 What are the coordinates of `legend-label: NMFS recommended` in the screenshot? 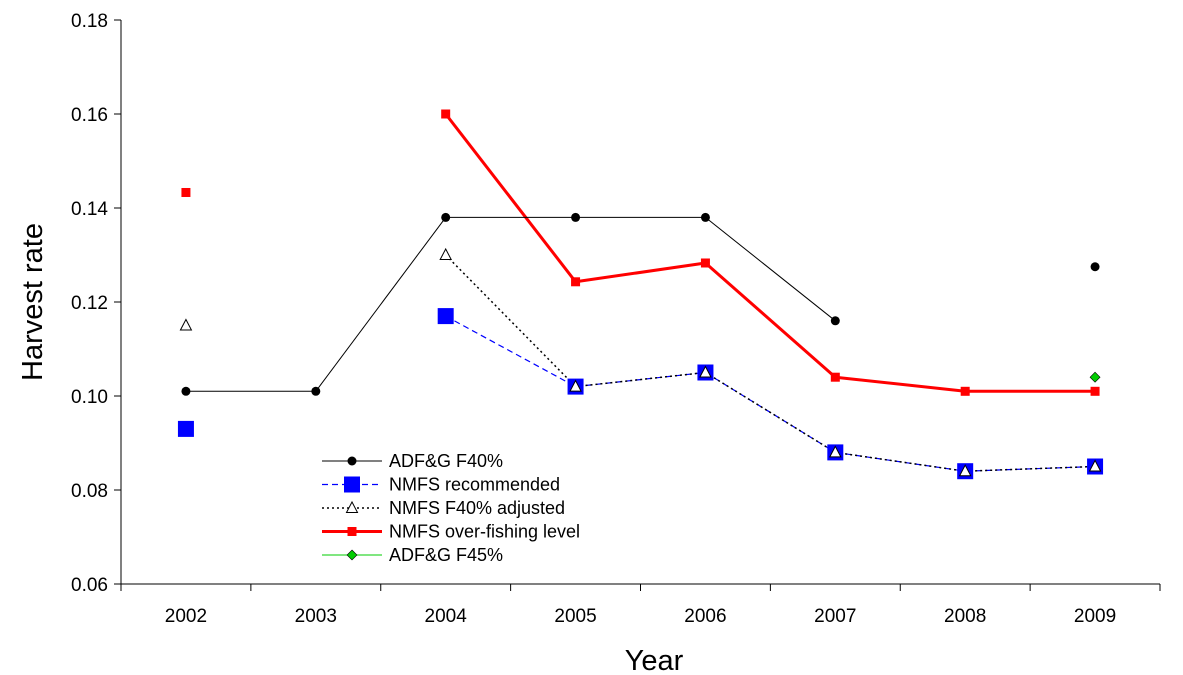 It's located at (474, 485).